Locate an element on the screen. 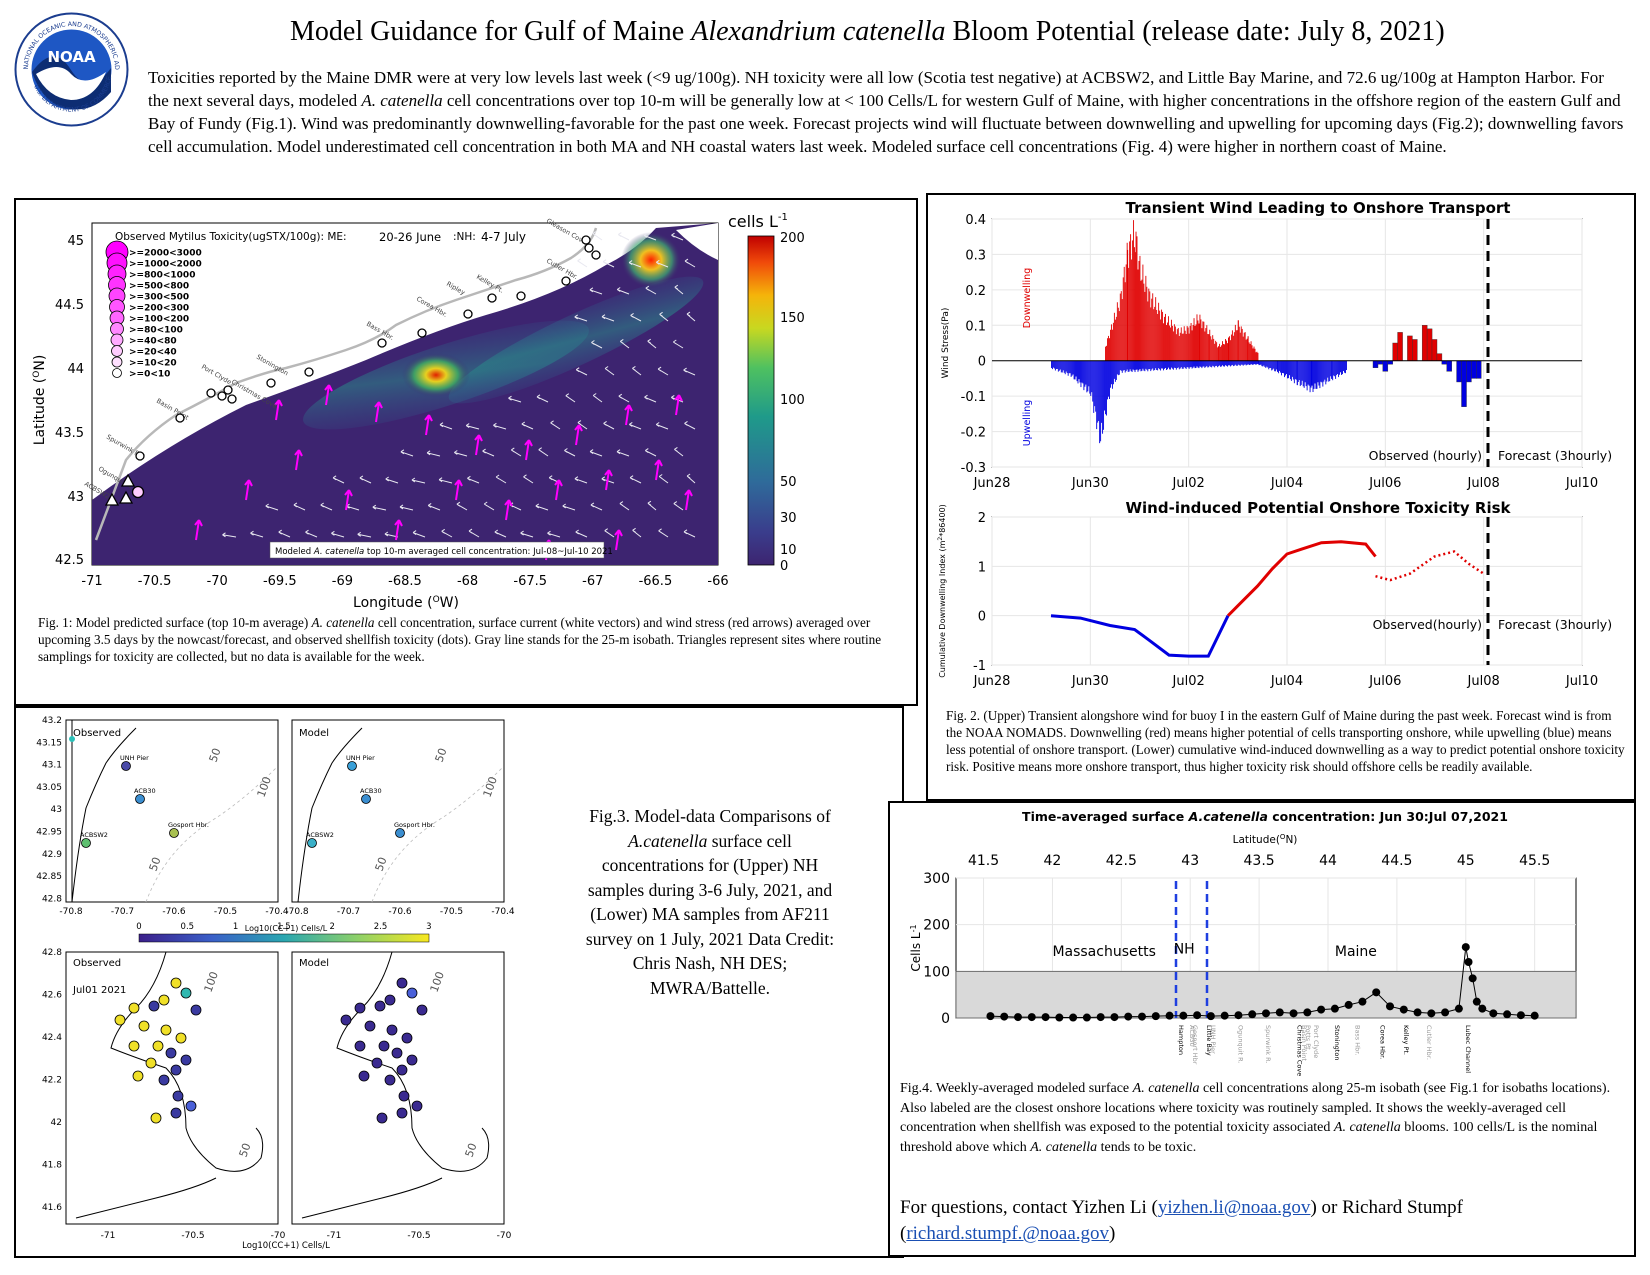 The width and height of the screenshot is (1650, 1275). fig2-forecast-bar is located at coordinates (1449, 366).